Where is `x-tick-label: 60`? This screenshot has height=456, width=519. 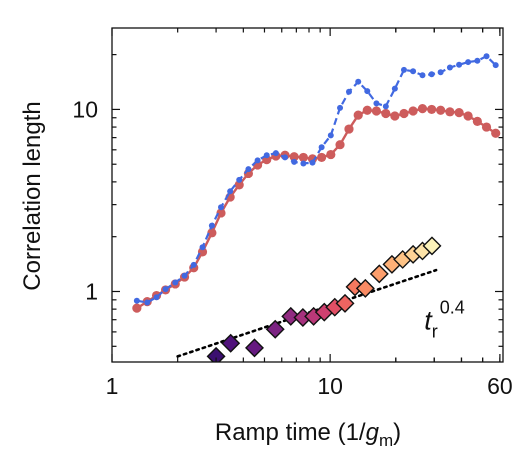 x-tick-label: 60 is located at coordinates (500, 386).